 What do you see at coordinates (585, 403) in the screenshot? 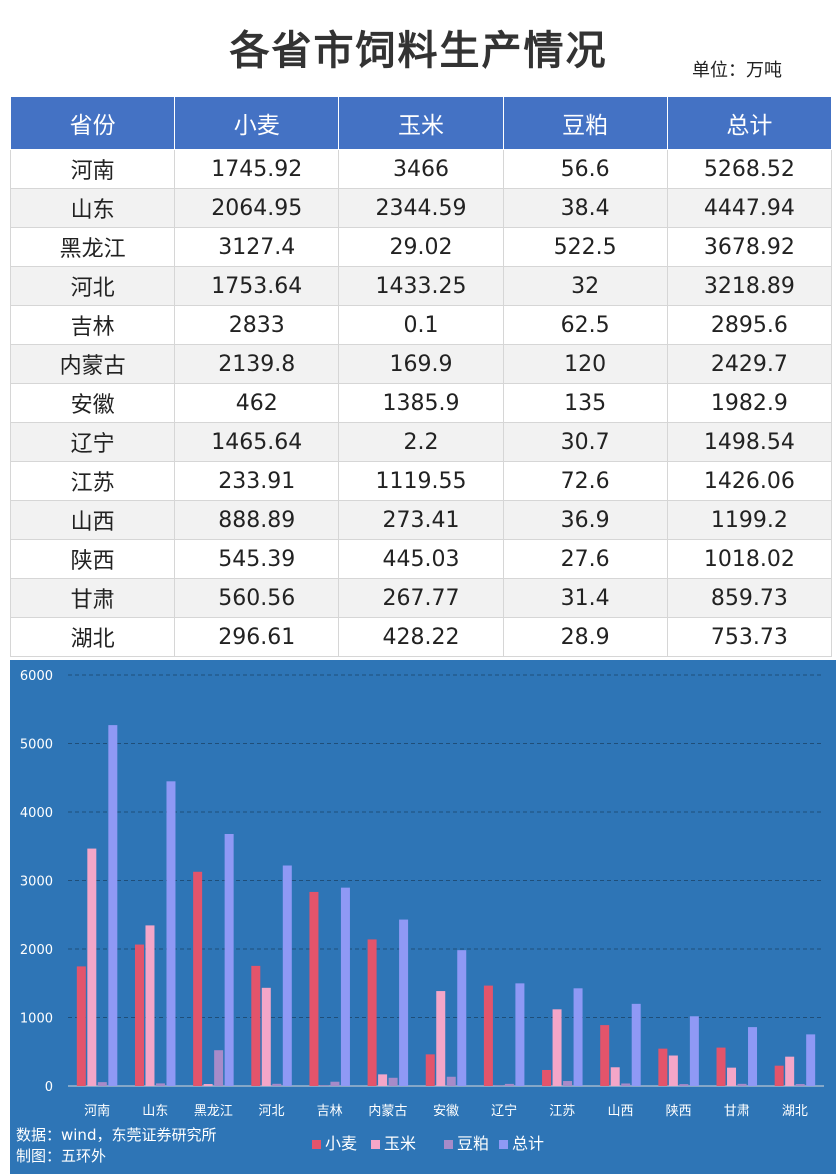
I see `table-cell: 135` at bounding box center [585, 403].